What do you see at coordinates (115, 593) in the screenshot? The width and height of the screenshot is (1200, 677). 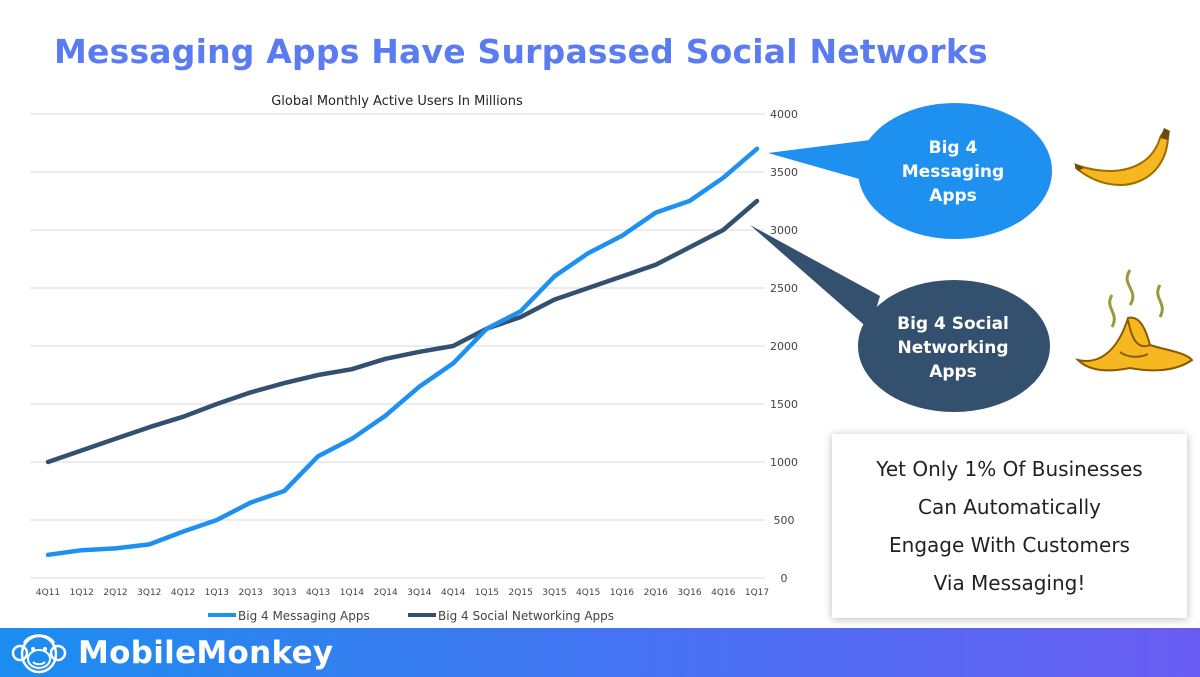 I see `x-tick-label: 2Q12` at bounding box center [115, 593].